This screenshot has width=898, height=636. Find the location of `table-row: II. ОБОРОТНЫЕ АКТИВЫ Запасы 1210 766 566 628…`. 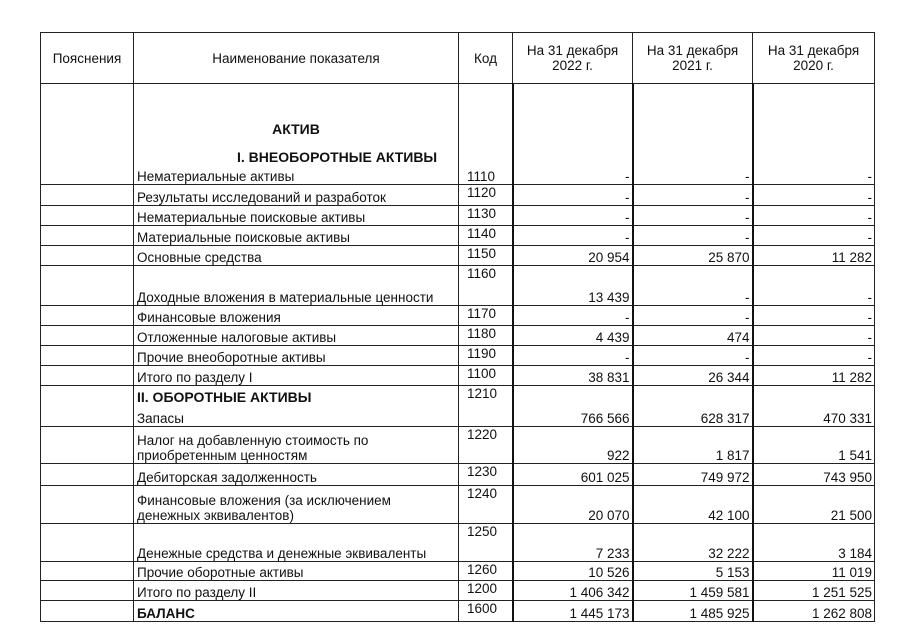

table-row: II. ОБОРОТНЫЕ АКТИВЫ Запасы 1210 766 566 628… is located at coordinates (457, 406).